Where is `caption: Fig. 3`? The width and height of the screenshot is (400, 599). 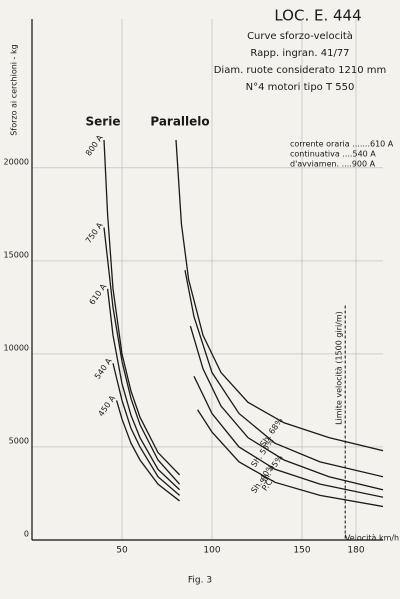
caption: Fig. 3 is located at coordinates (200, 581).